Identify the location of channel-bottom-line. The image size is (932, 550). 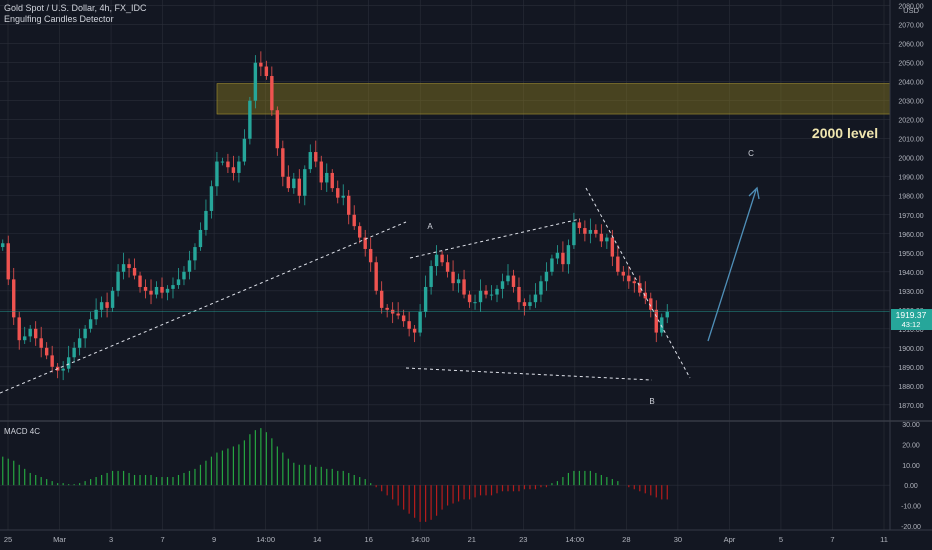
(529, 374).